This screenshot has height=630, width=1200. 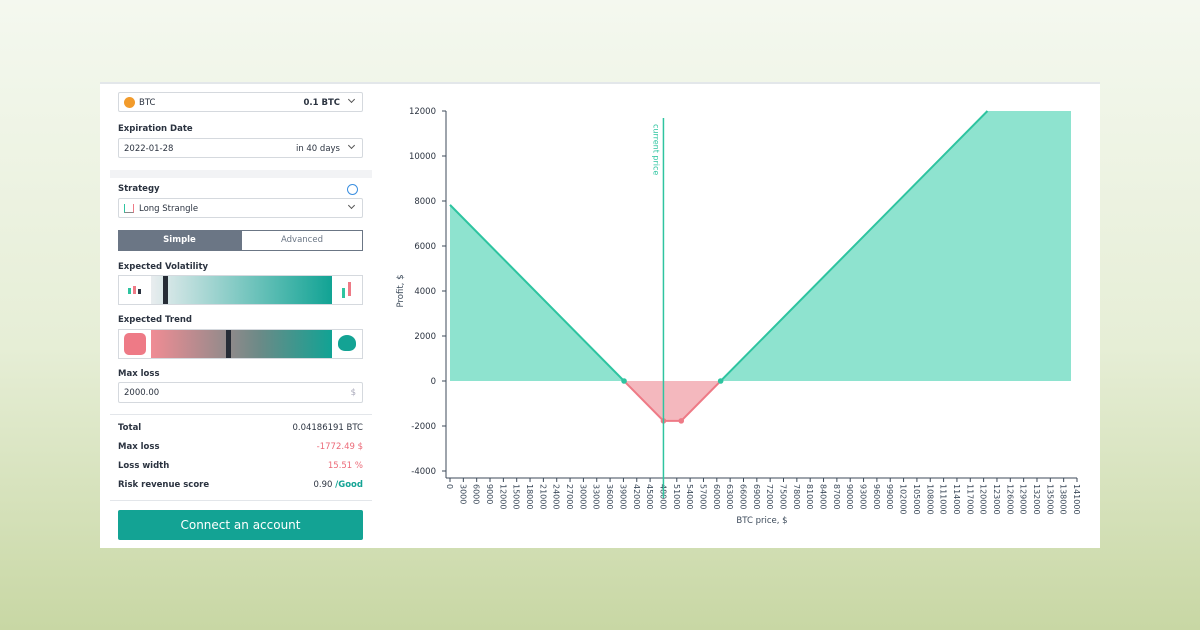 What do you see at coordinates (796, 496) in the screenshot?
I see `x-tick-label: 78000` at bounding box center [796, 496].